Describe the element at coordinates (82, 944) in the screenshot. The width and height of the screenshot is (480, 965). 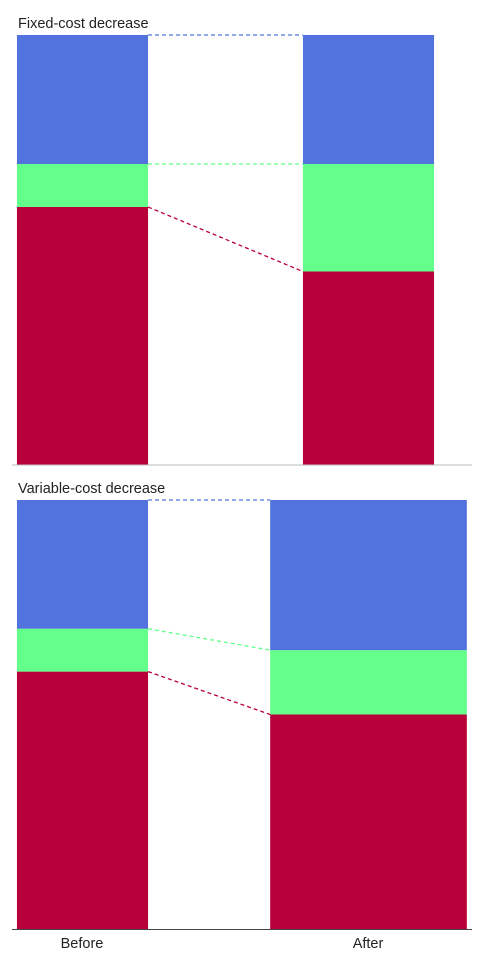
I see `x-tick-label-before: Before` at that location.